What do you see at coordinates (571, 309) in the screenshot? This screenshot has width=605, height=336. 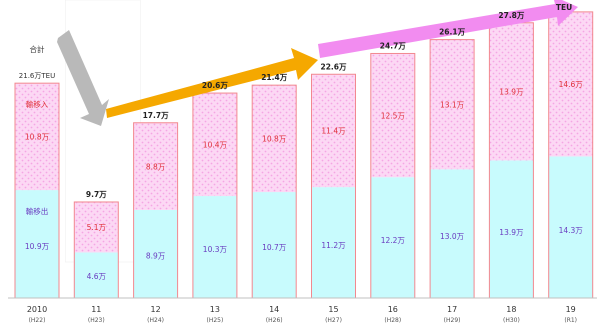 I see `x-tick-19: 19` at bounding box center [571, 309].